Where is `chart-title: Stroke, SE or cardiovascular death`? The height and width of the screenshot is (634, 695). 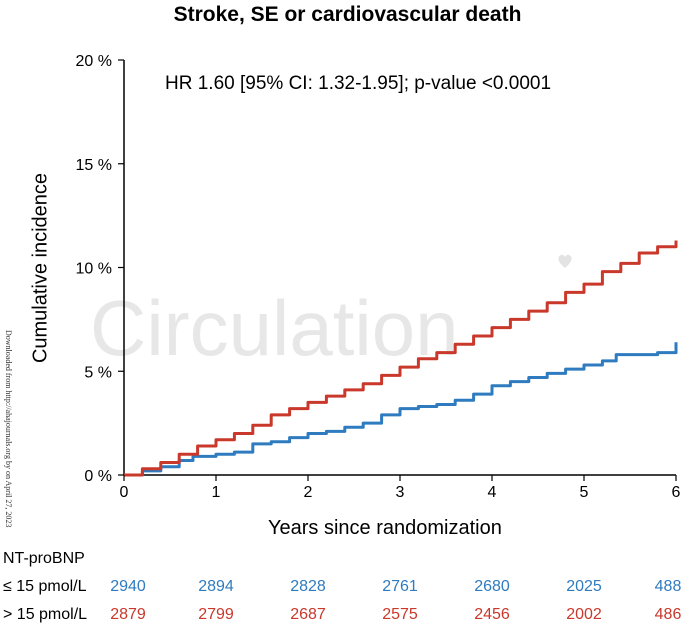 chart-title: Stroke, SE or cardiovascular death is located at coordinates (347, 14).